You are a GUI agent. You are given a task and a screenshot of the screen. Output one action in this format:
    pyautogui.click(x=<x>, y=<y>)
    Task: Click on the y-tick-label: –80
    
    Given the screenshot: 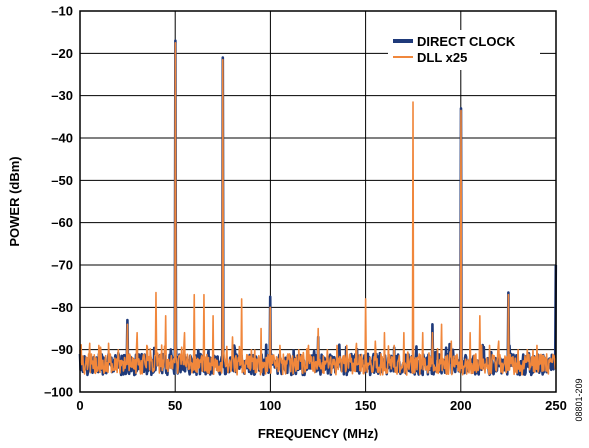 What is the action you would take?
    pyautogui.click(x=62, y=307)
    